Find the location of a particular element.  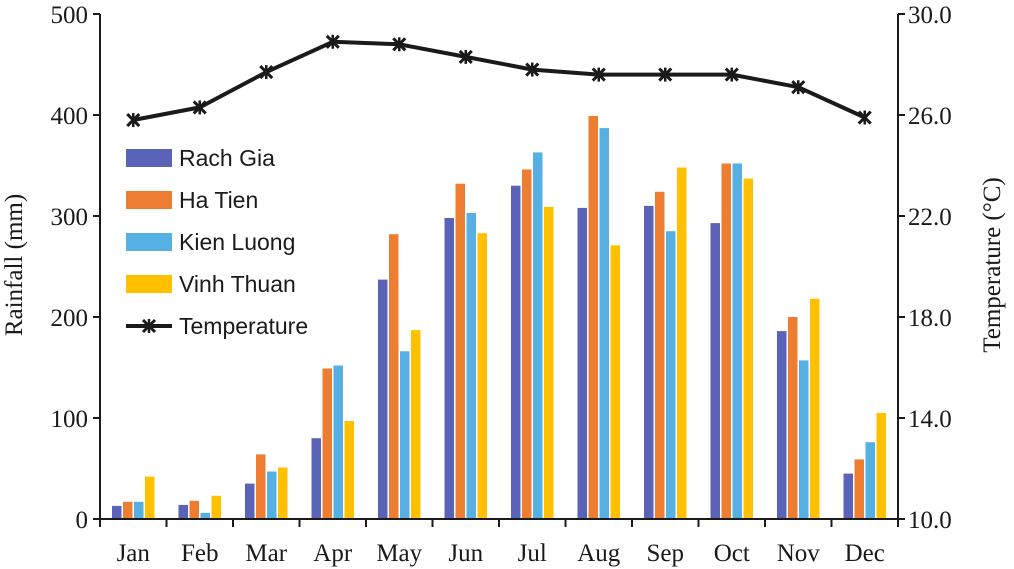

y-tick-label: 500 is located at coordinates (70, 15).